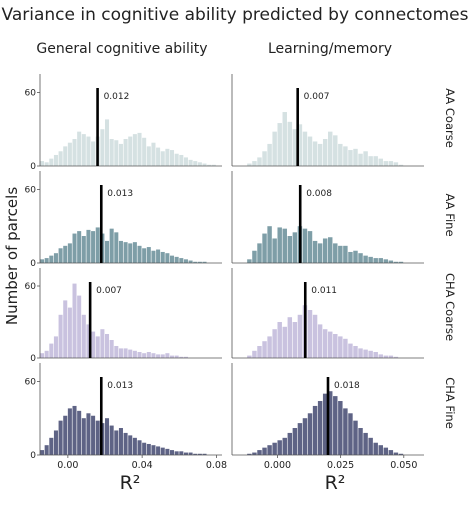  What do you see at coordinates (33, 359) in the screenshot?
I see `y-tick-label: 0` at bounding box center [33, 359].